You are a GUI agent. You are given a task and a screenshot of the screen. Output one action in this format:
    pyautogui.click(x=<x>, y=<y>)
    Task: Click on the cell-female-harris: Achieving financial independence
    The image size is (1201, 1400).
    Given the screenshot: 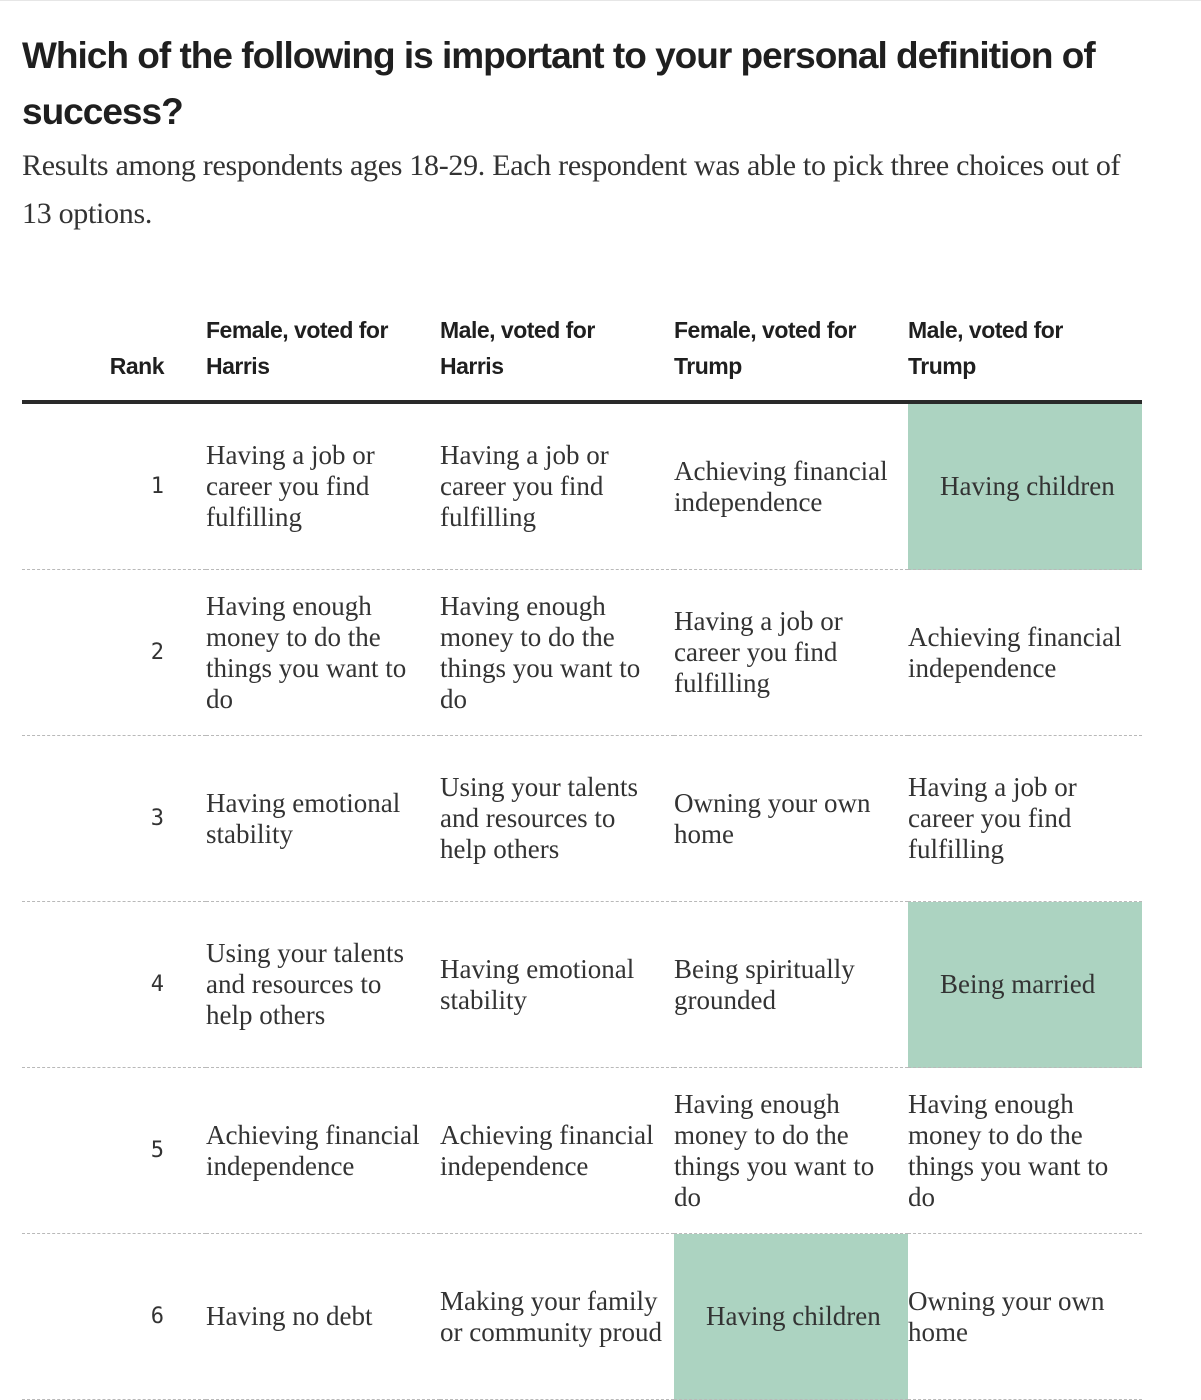 What is the action you would take?
    pyautogui.click(x=323, y=1150)
    